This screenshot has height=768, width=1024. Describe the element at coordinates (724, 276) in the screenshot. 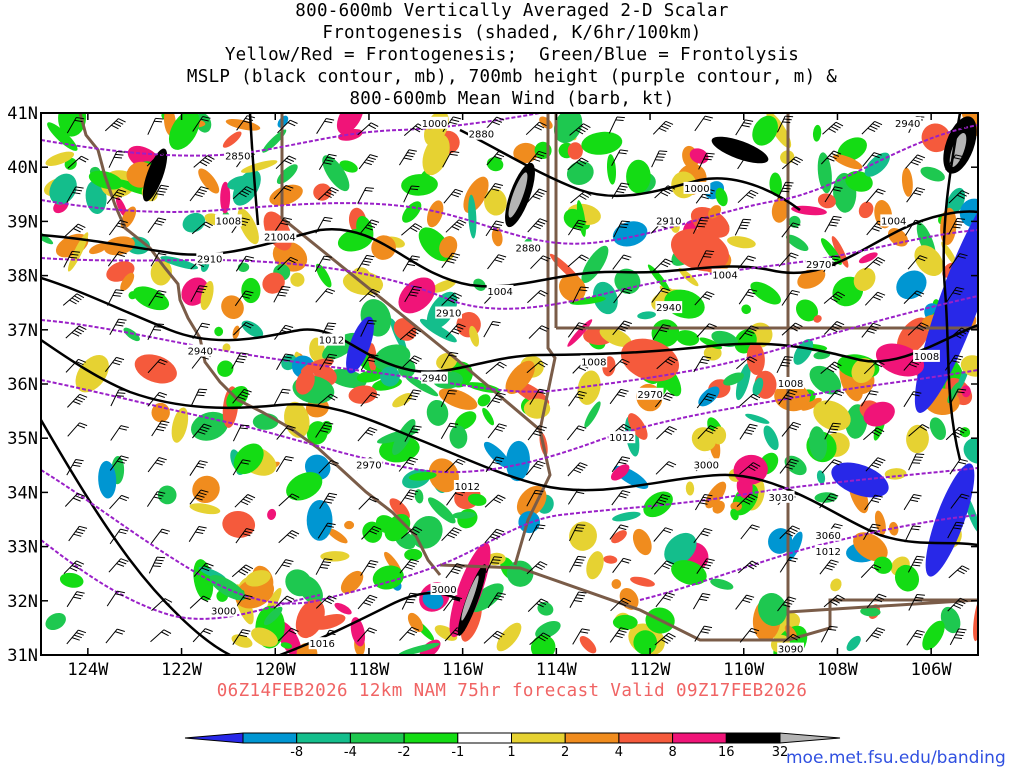

I see `contour-label: 1004` at that location.